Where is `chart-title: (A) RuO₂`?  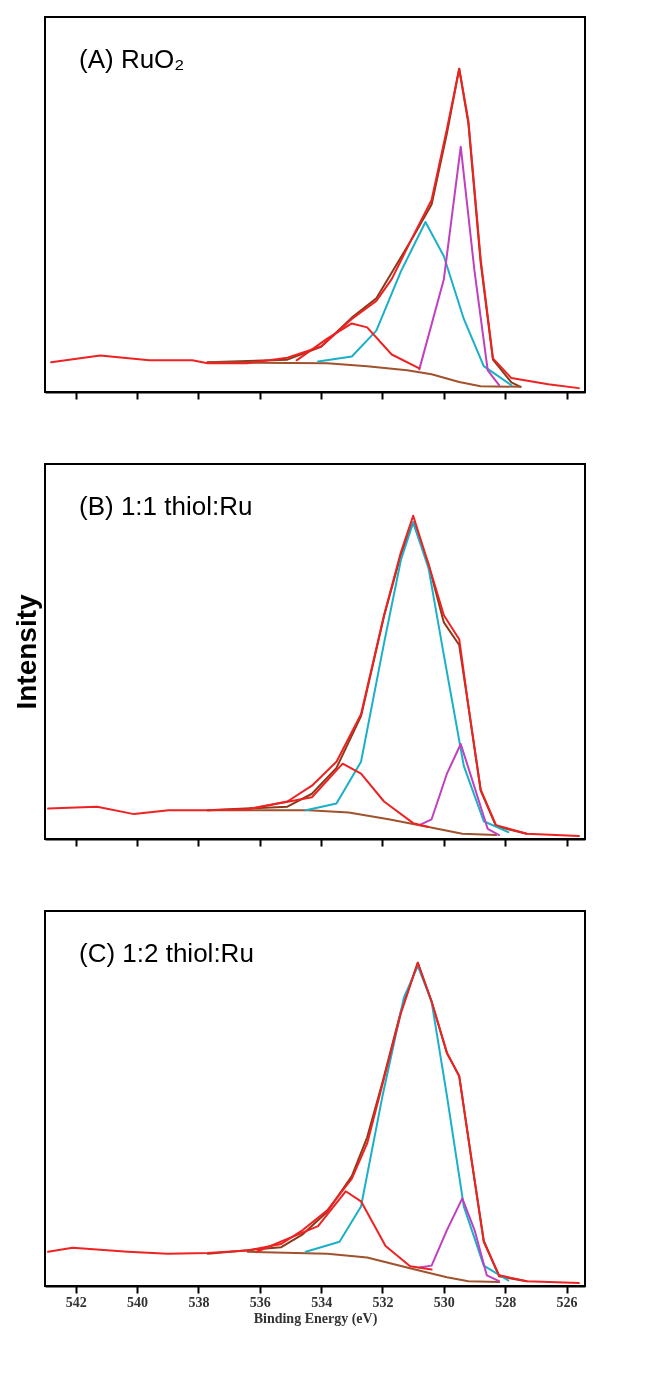 chart-title: (A) RuO₂ is located at coordinates (132, 59).